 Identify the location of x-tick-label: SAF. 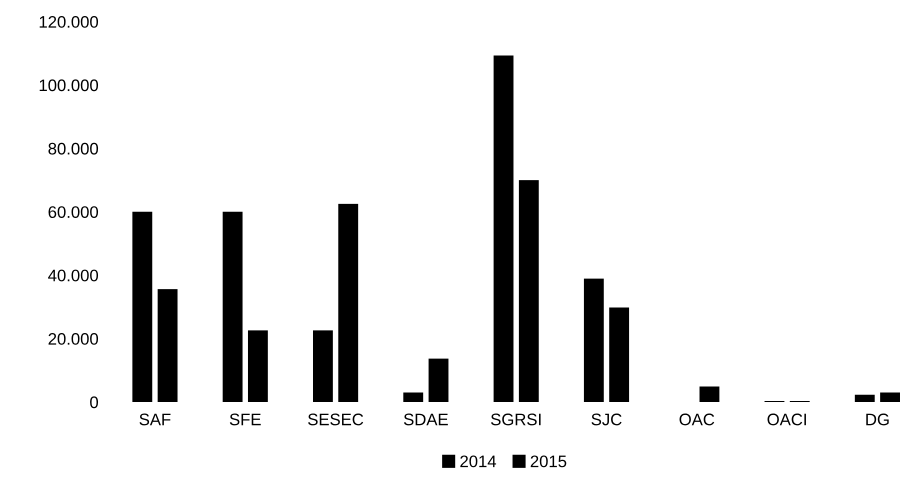
(155, 420).